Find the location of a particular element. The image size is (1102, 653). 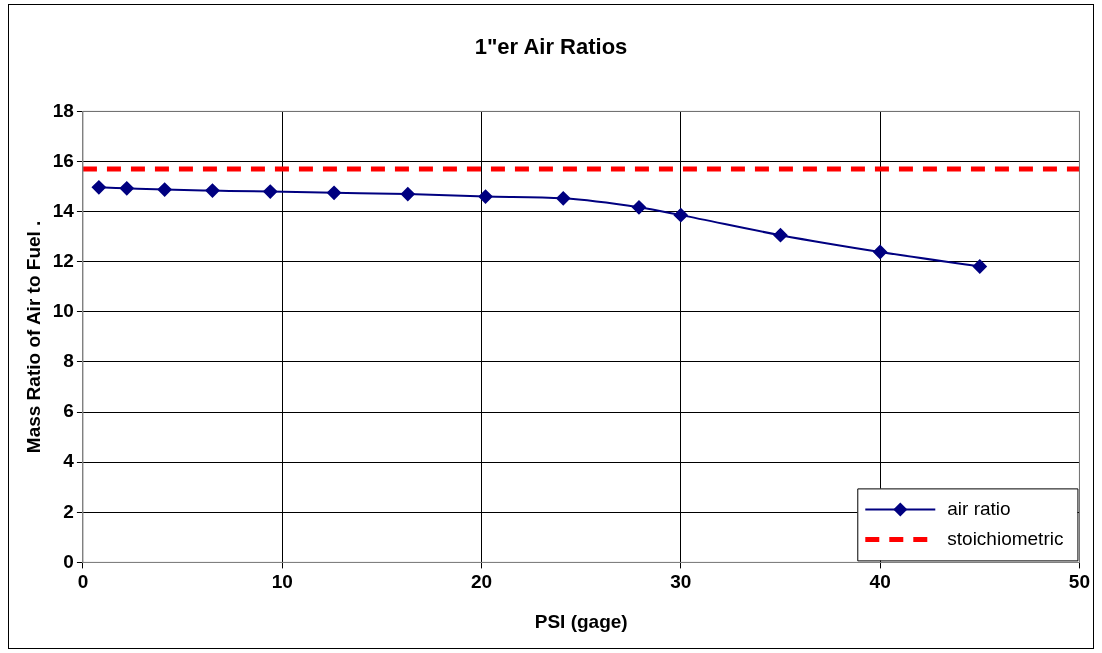

x-tick-label: 10 is located at coordinates (282, 582).